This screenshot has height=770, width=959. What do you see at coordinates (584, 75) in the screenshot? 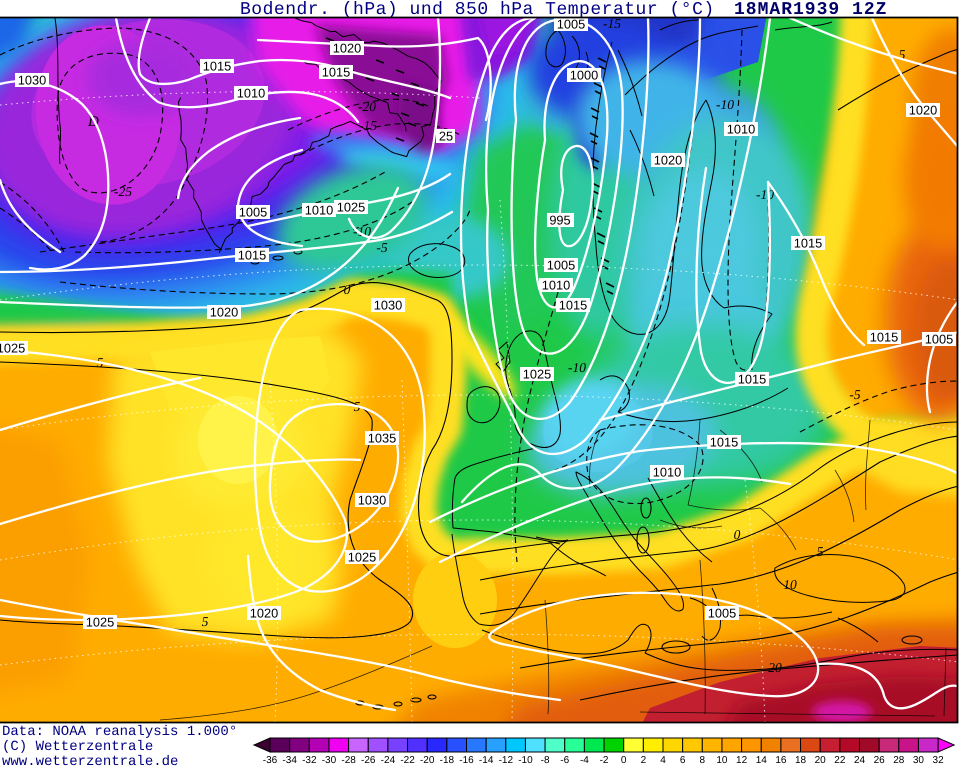
I see `svg-text: 1000` at bounding box center [584, 75].